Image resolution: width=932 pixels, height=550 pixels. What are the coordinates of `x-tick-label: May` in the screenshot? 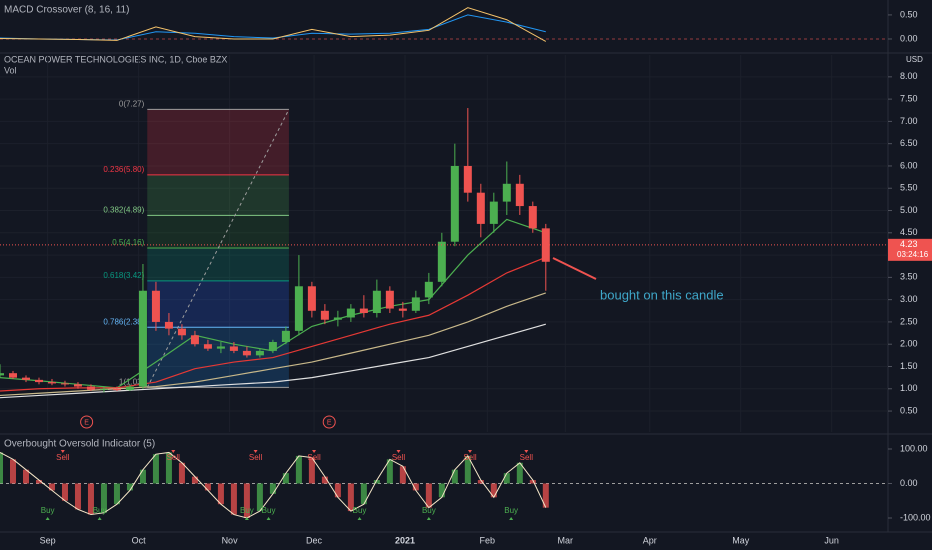 It's located at (741, 540).